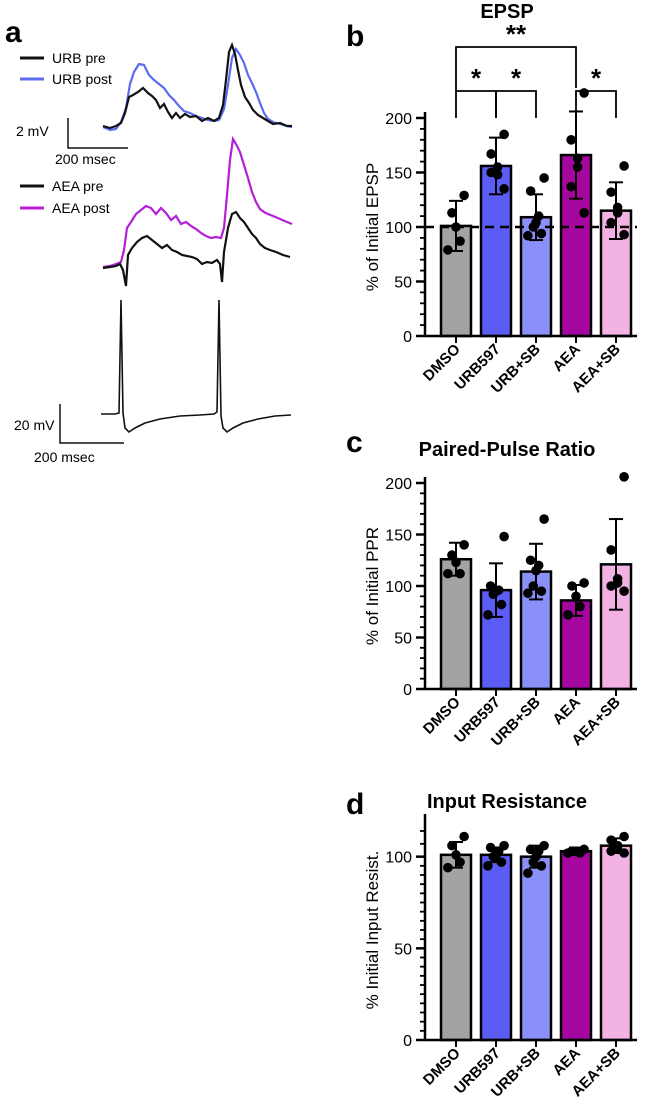 The image size is (661, 1110). What do you see at coordinates (536, 948) in the screenshot?
I see `bar-urb+sb` at bounding box center [536, 948].